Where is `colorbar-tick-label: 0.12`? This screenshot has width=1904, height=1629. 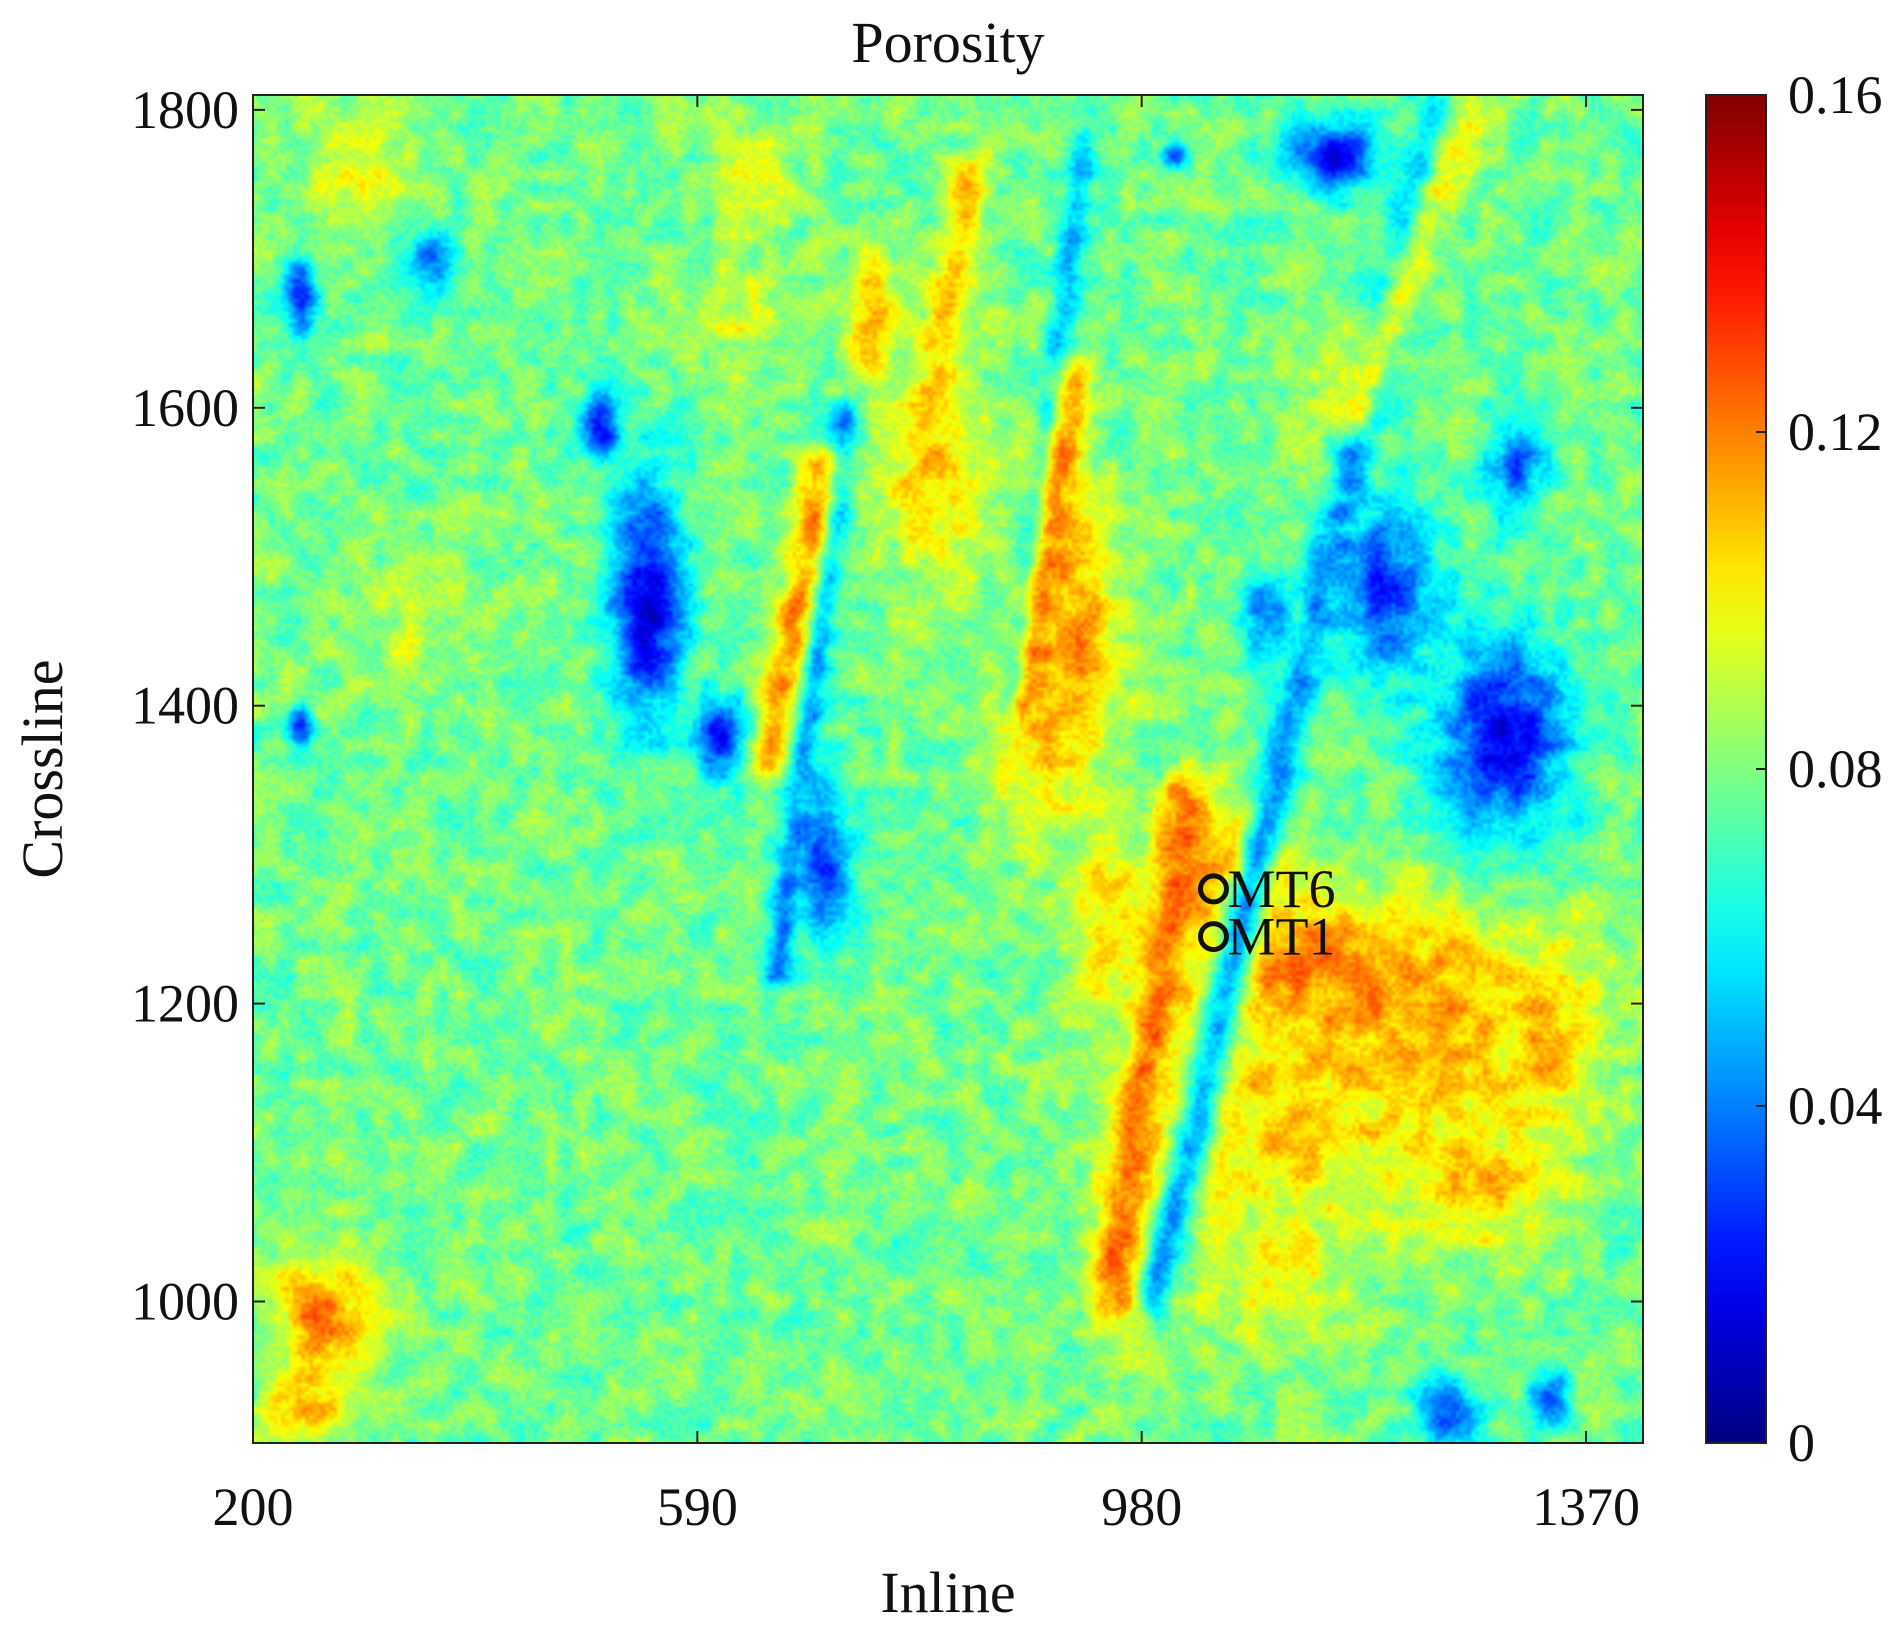 colorbar-tick-label: 0.12 is located at coordinates (1835, 432).